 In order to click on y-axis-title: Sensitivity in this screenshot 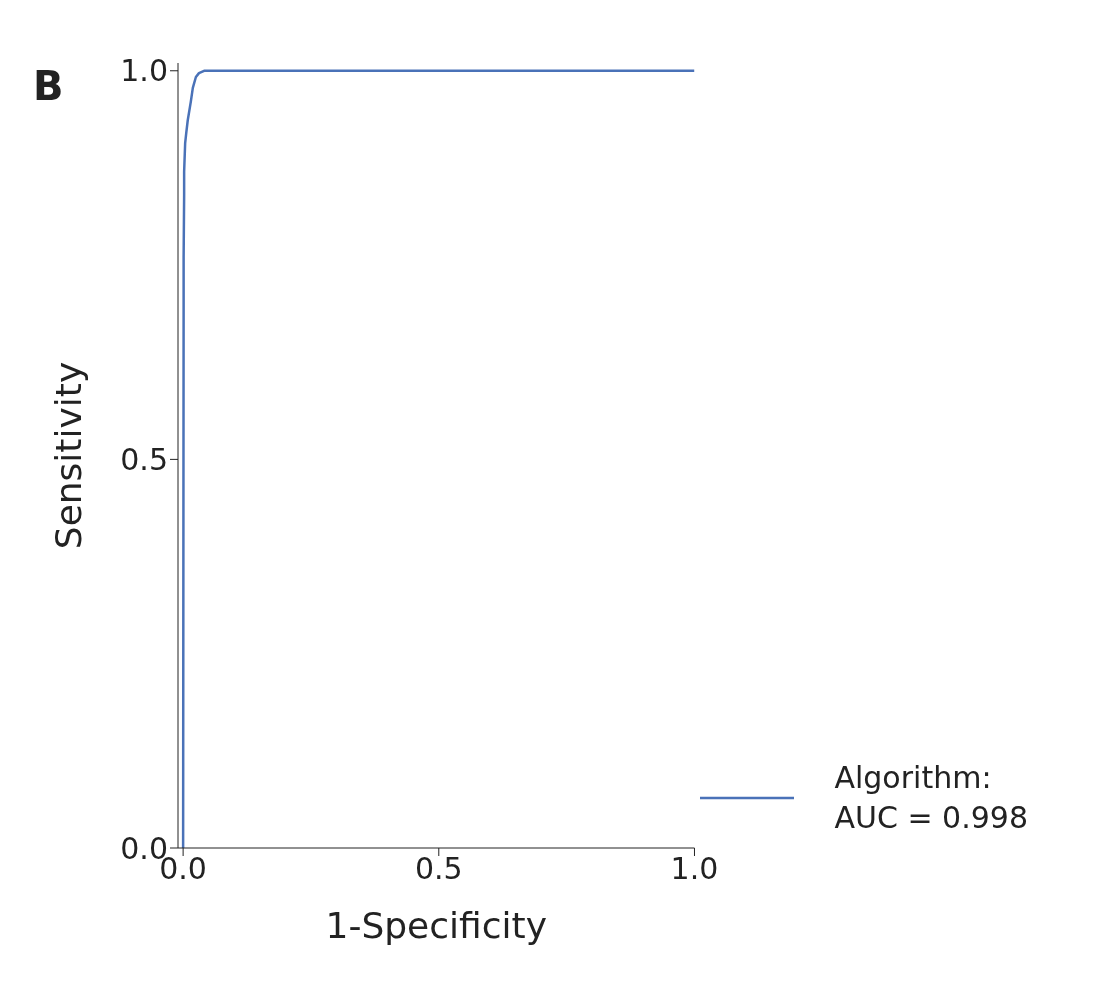, I will do `click(68, 455)`.